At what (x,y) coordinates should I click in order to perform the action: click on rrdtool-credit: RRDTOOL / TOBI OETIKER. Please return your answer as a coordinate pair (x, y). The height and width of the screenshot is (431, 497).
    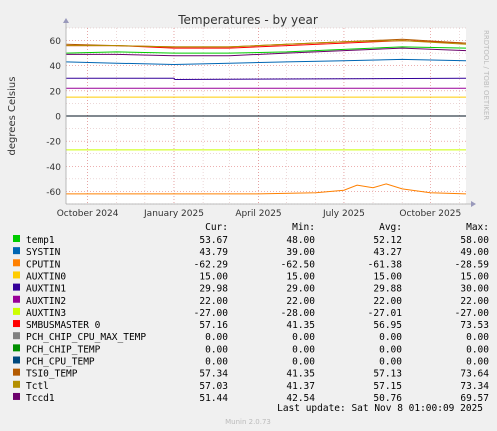
    Looking at the image, I should click on (486, 75).